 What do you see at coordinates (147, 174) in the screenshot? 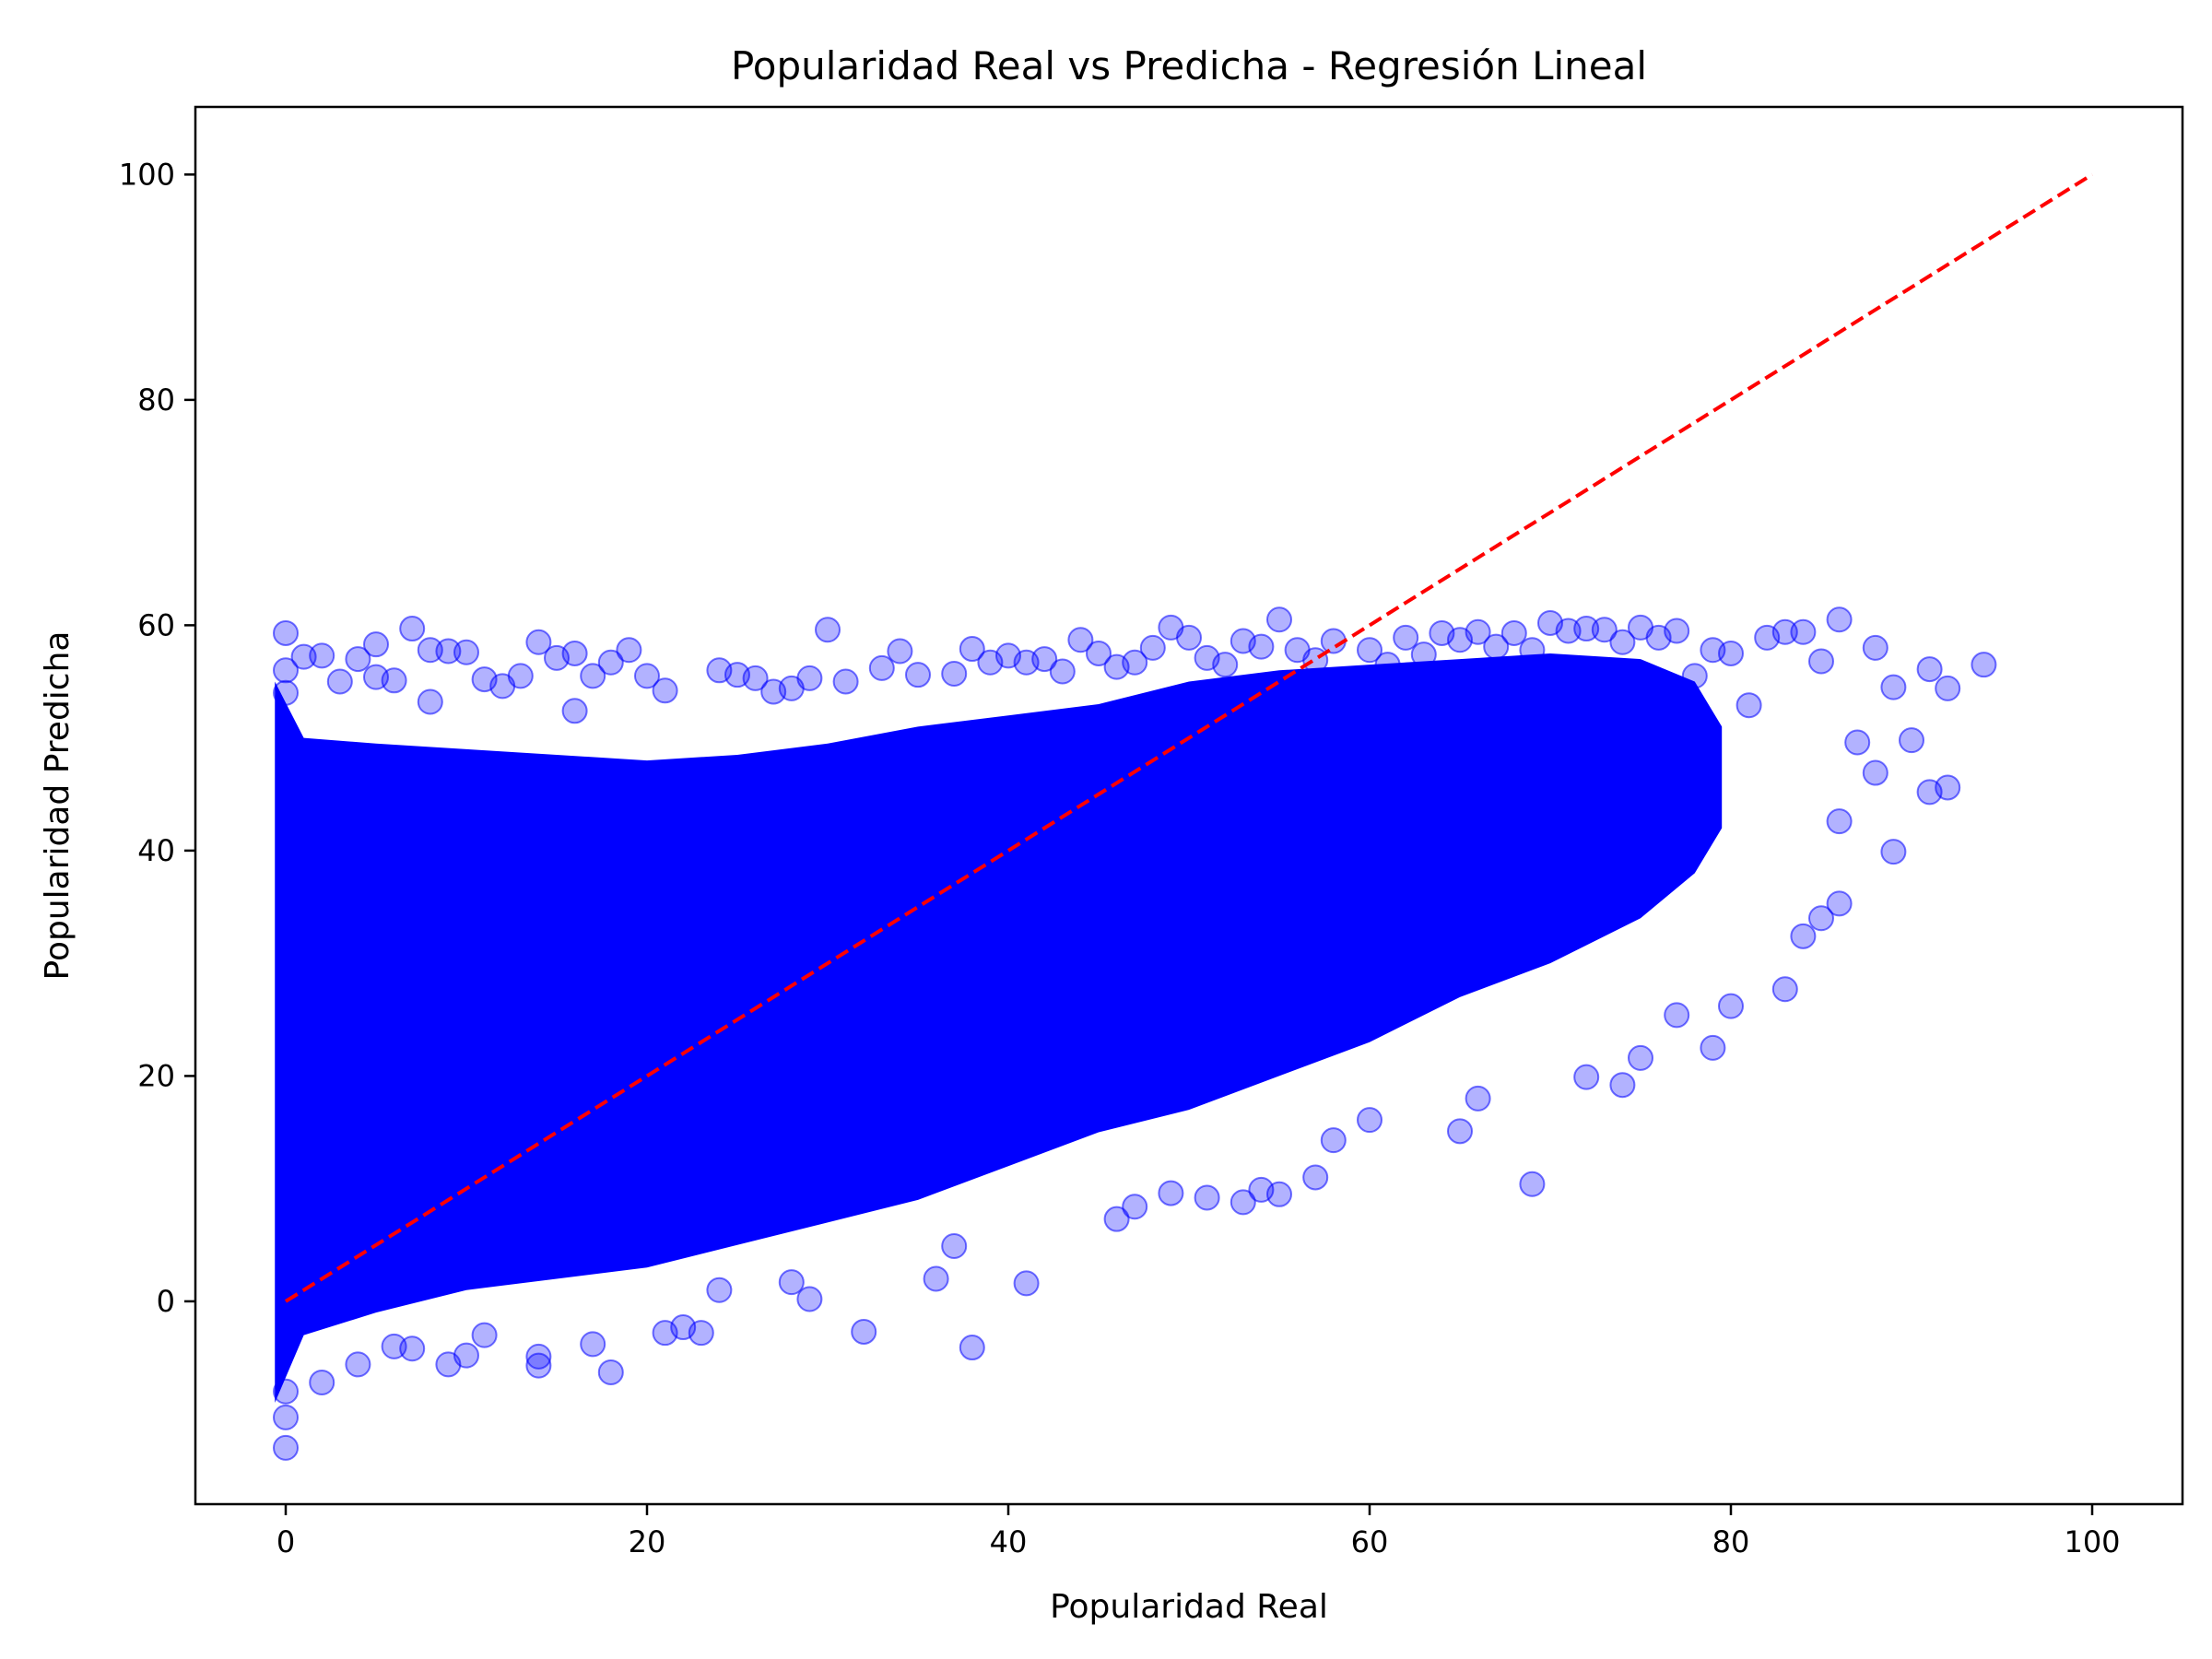
I see `y-tick-label: 100` at bounding box center [147, 174].